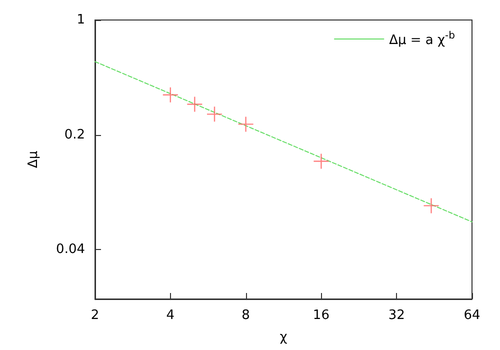 This screenshot has width=500, height=350. I want to click on x-tick-label: 2, so click(95, 315).